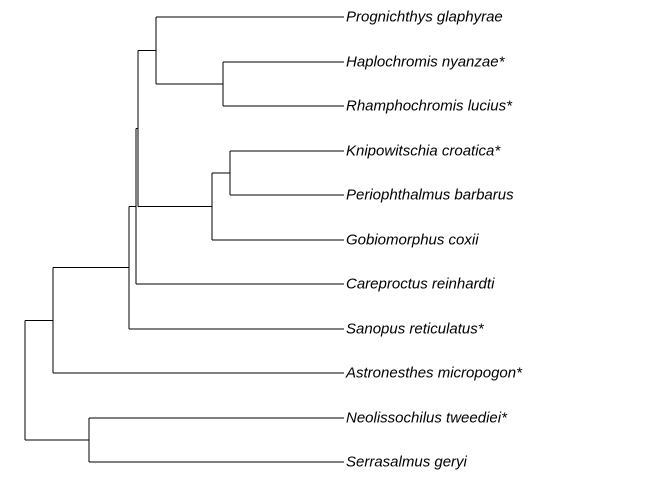 This screenshot has width=672, height=480. I want to click on tip-label-careproctus-reinhardti: Careproctus reinhardti, so click(420, 284).